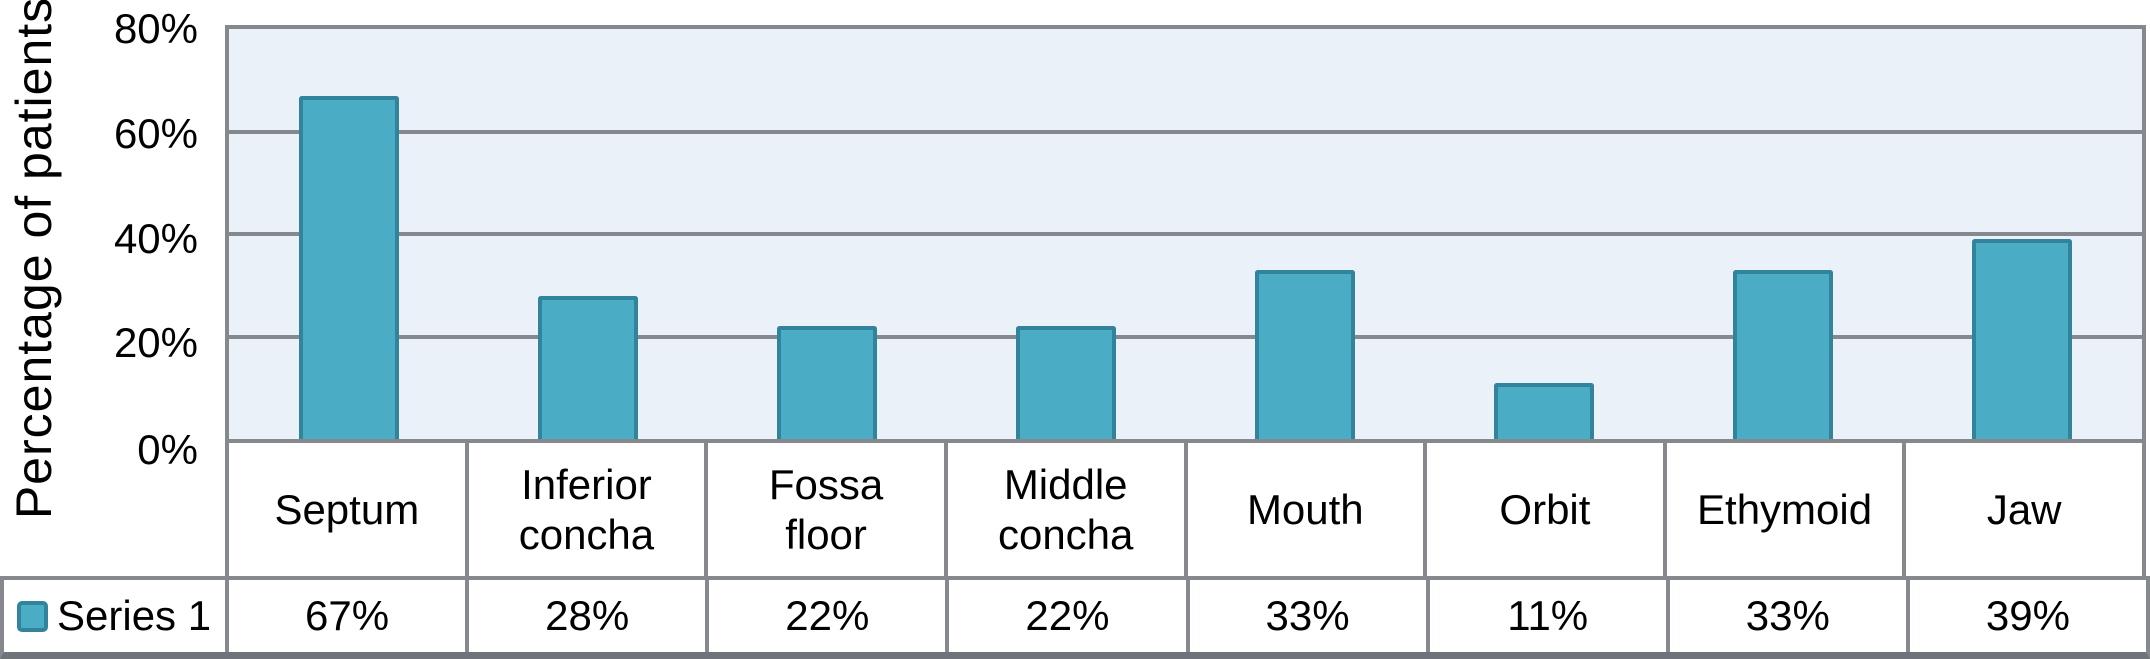 The width and height of the screenshot is (2150, 659). Describe the element at coordinates (345, 616) in the screenshot. I see `value-septum: 67%` at that location.